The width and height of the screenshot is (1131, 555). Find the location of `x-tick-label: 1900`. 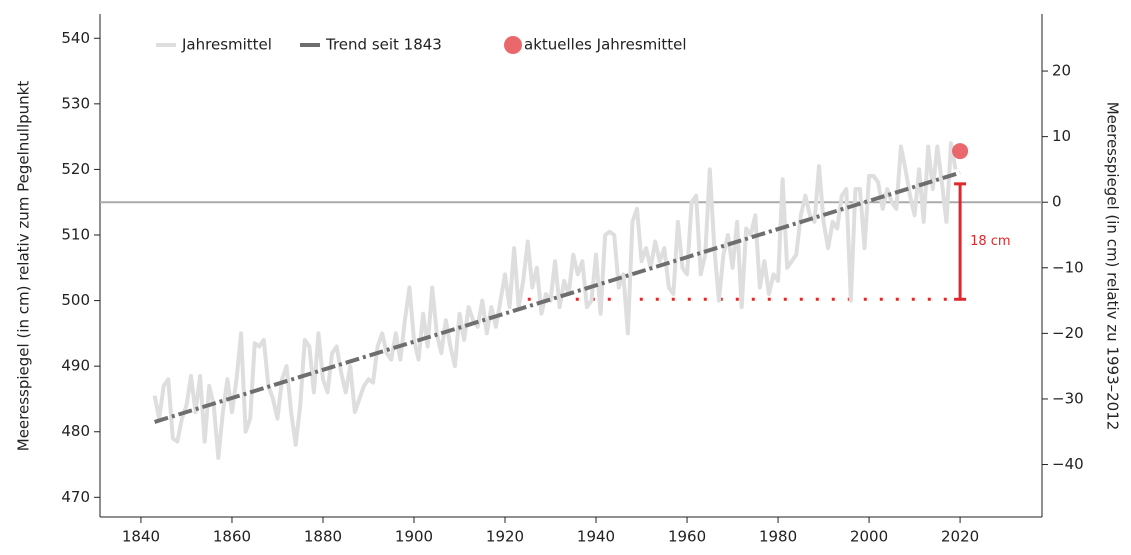

x-tick-label: 1900 is located at coordinates (414, 537).